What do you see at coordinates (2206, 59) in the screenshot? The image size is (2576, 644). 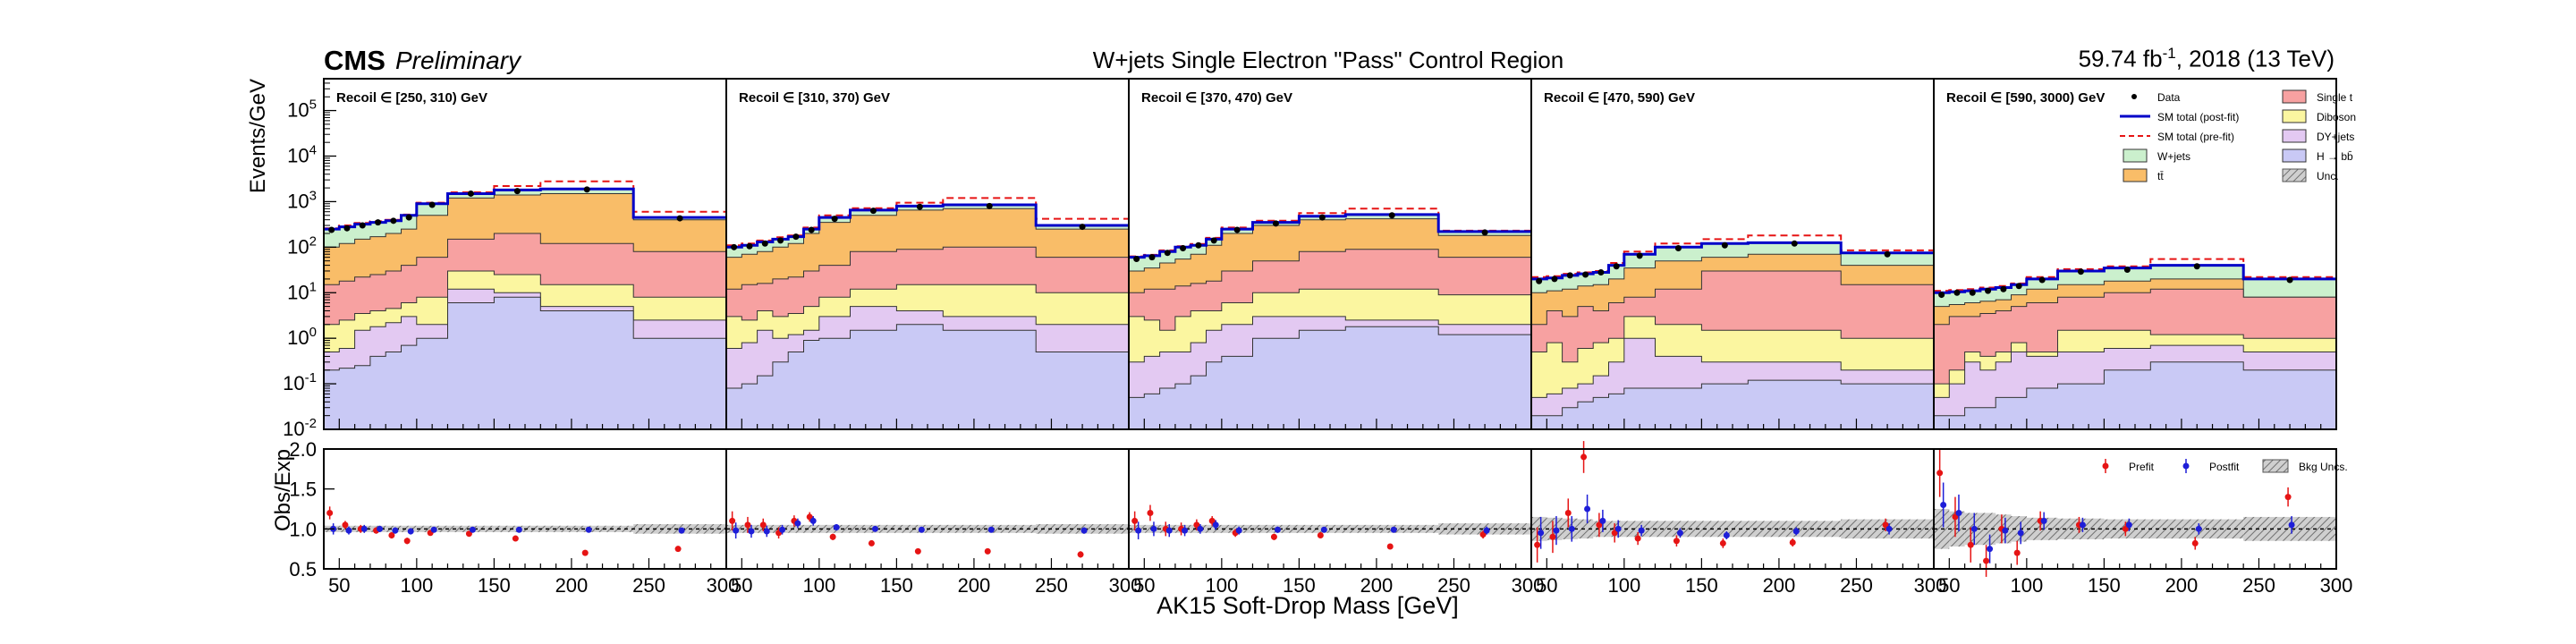 I see `lumi-label: 59.74 fb-1, 2018 (13 TeV)` at bounding box center [2206, 59].